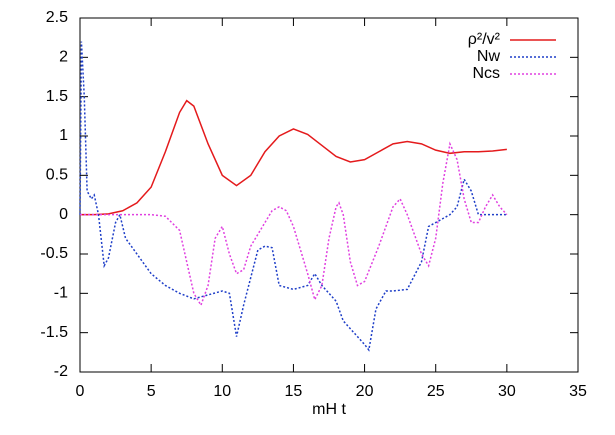  I want to click on x-tick-label: 5, so click(151, 391).